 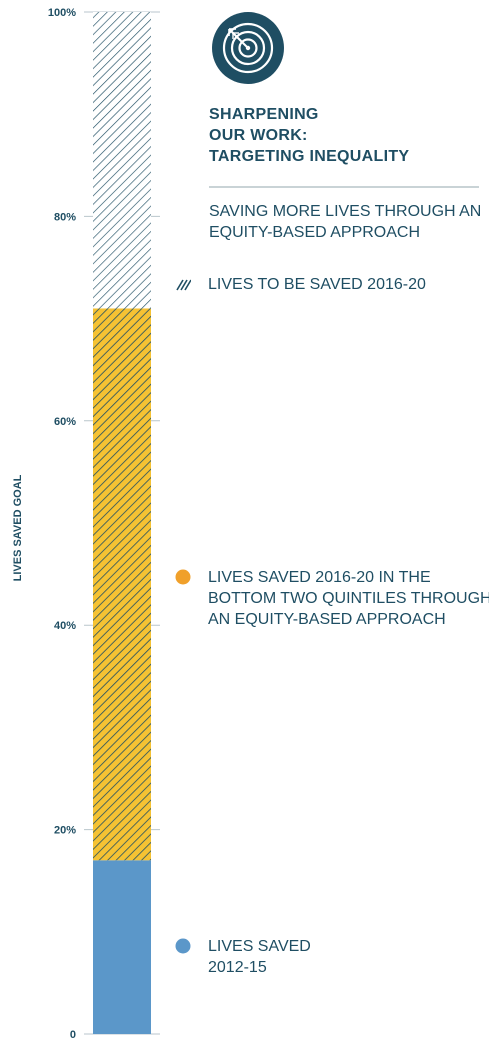 I want to click on bar-segment-lives-to-be-saved, so click(x=122, y=160).